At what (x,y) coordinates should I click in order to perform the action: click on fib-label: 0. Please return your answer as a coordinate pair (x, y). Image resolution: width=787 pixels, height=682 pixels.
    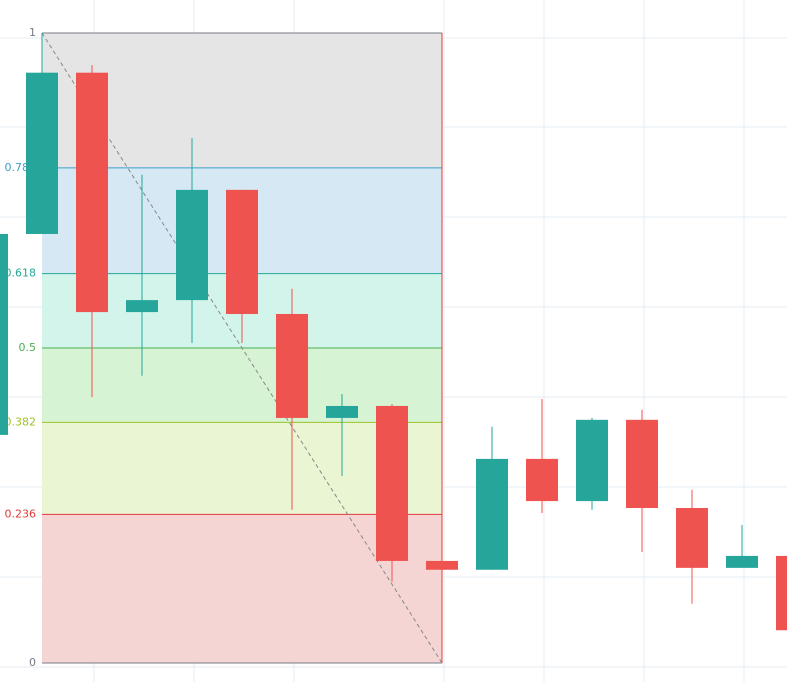
    Looking at the image, I should click on (32, 662).